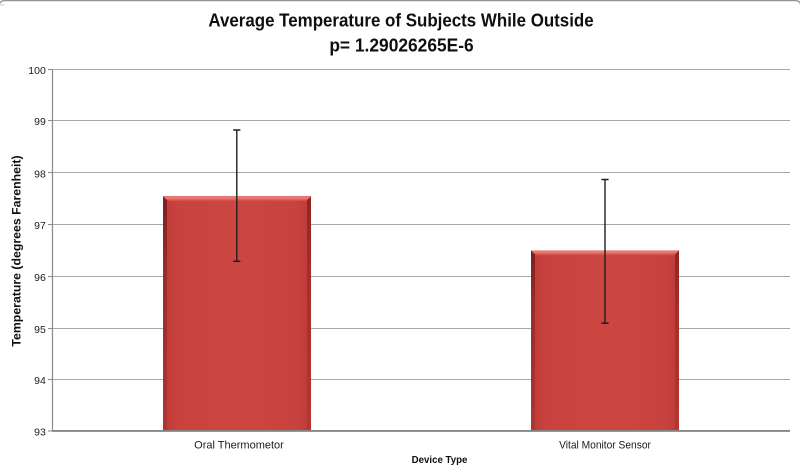  What do you see at coordinates (17, 250) in the screenshot?
I see `svg-text:Temperature (degrees Farenheit: Temperature (degrees Farenheit)` at bounding box center [17, 250].